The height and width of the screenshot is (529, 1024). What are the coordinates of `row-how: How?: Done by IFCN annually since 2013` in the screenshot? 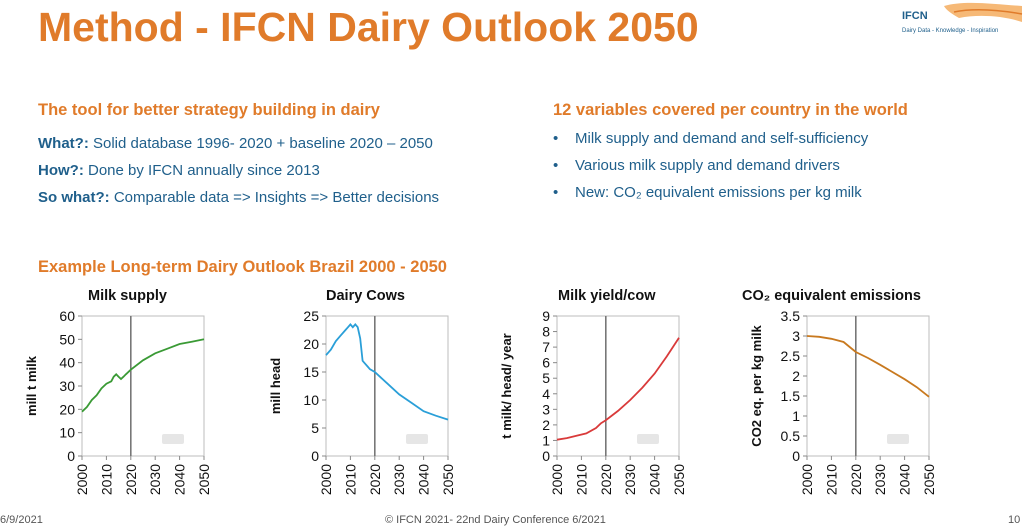 It's located at (179, 170).